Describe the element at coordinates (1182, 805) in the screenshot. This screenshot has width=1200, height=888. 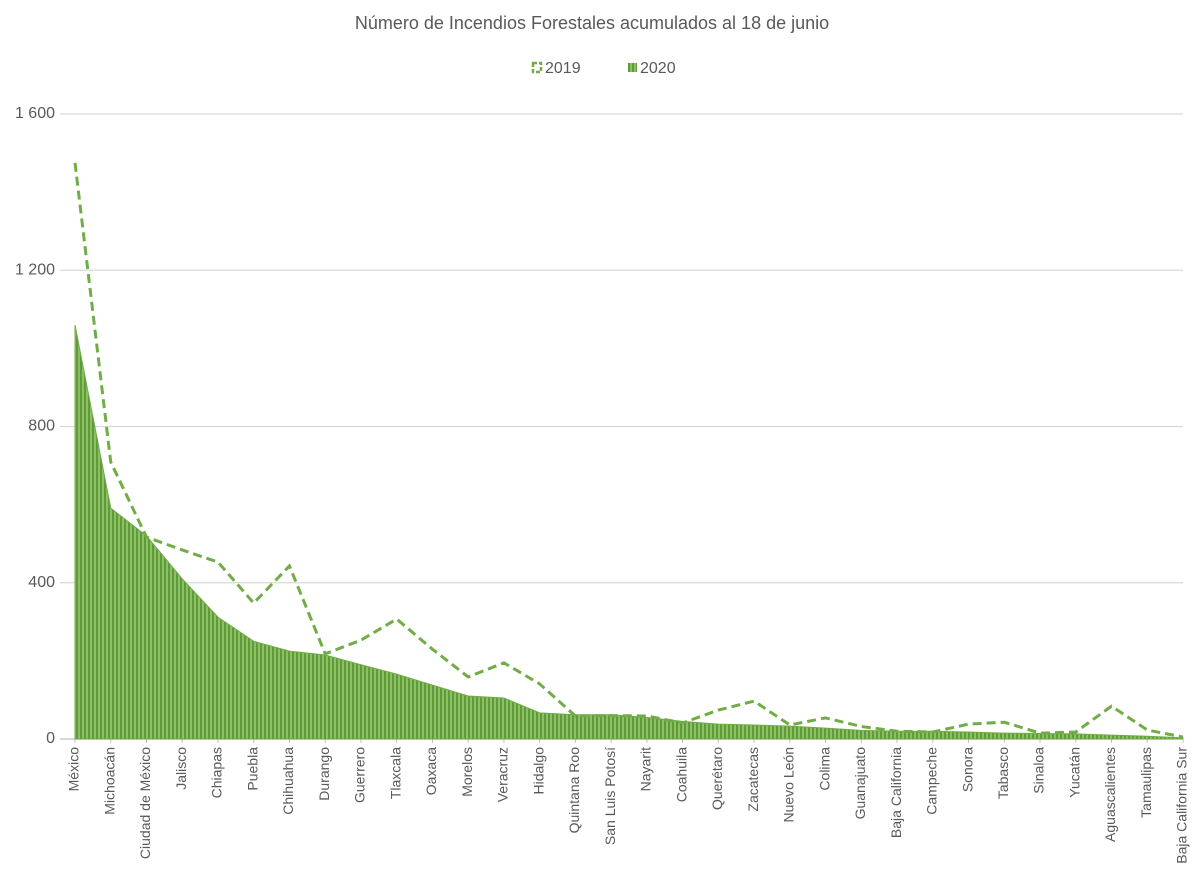
I see `x-tick-label: Baja California Sur` at that location.